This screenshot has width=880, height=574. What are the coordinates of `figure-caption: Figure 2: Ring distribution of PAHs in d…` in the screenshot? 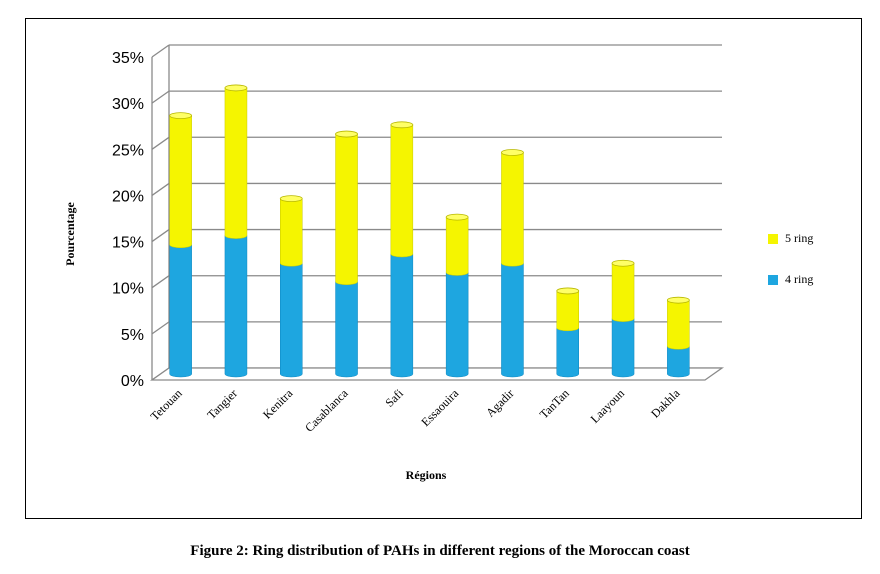 It's located at (440, 551).